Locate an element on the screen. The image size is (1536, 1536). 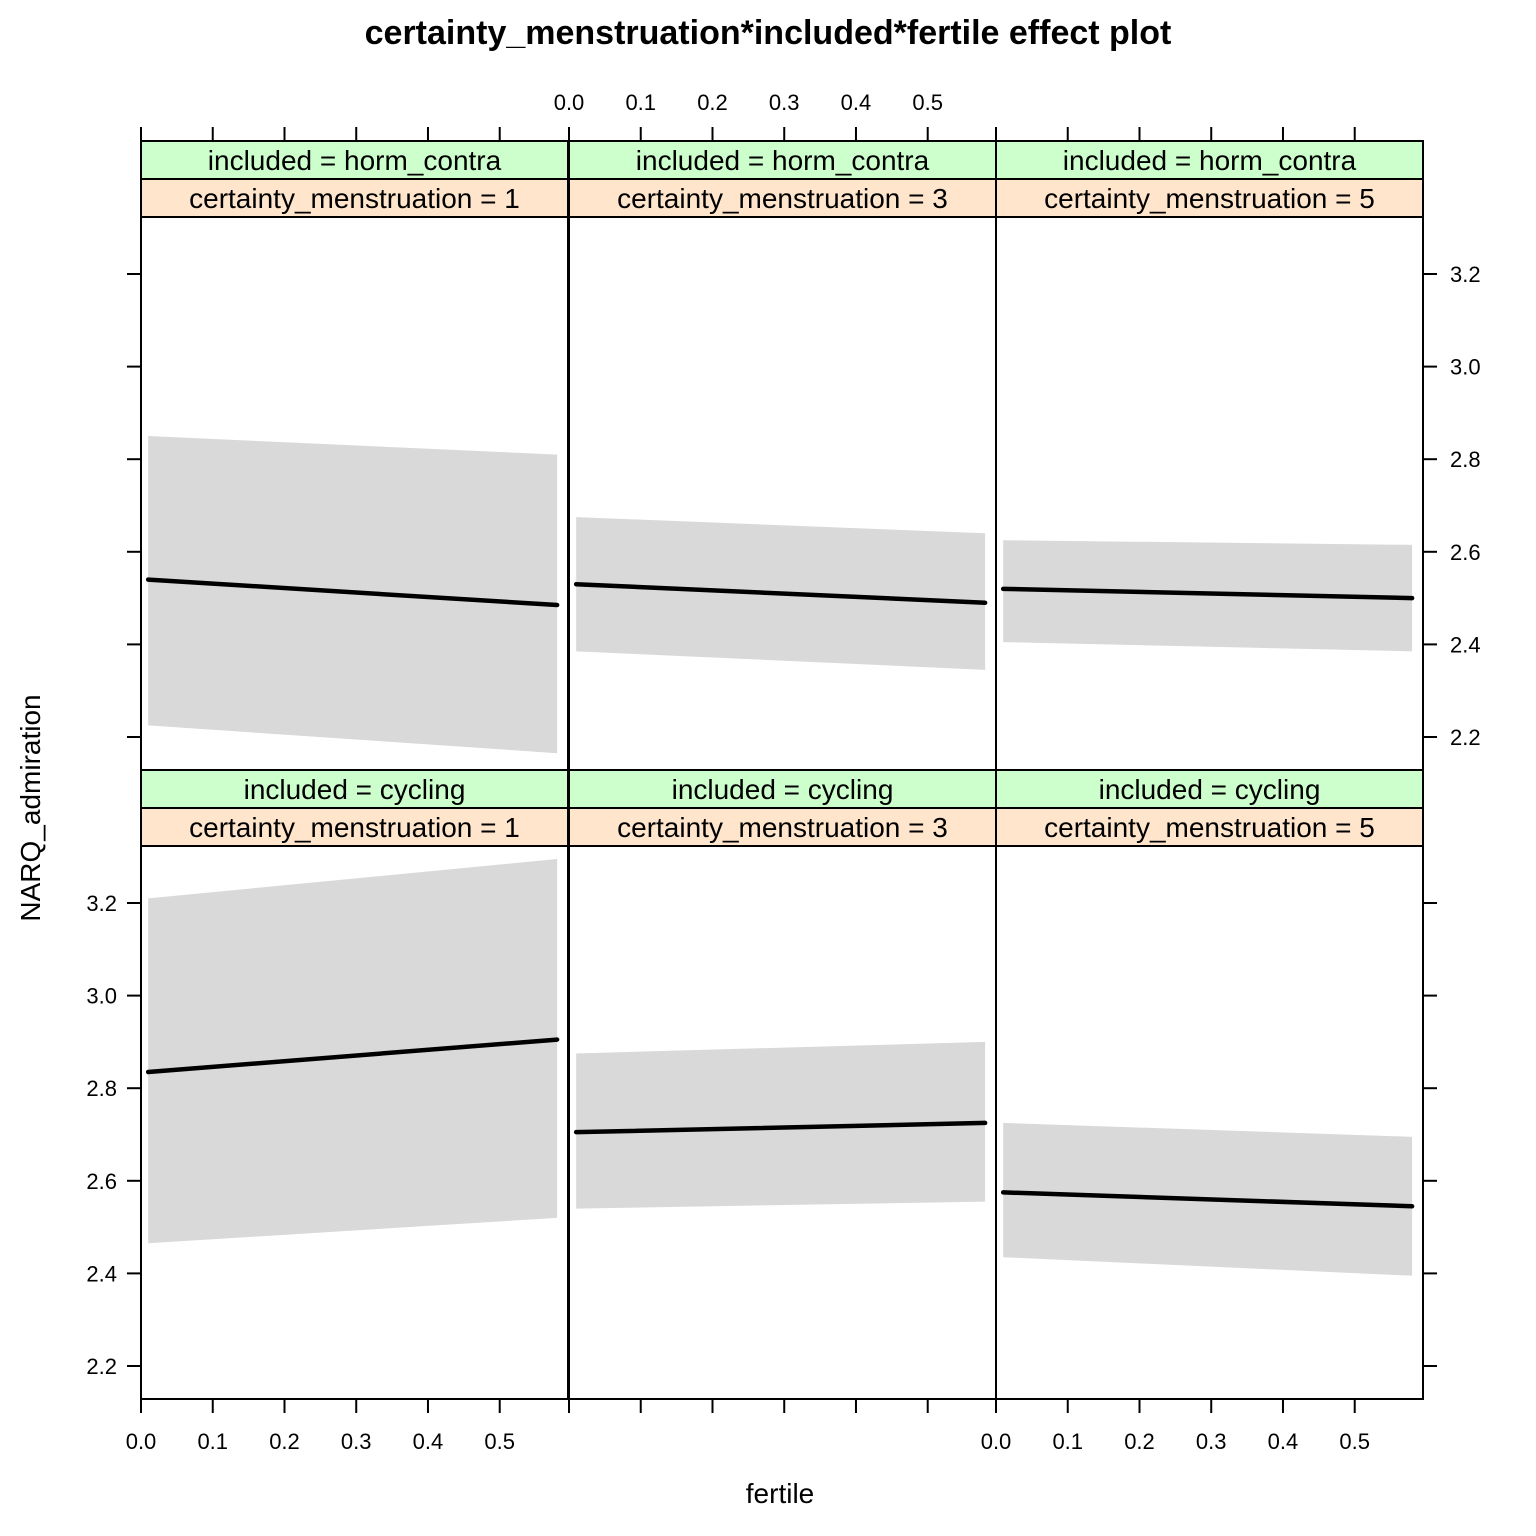
x-tick-label-top: 0.1 is located at coordinates (640, 102).